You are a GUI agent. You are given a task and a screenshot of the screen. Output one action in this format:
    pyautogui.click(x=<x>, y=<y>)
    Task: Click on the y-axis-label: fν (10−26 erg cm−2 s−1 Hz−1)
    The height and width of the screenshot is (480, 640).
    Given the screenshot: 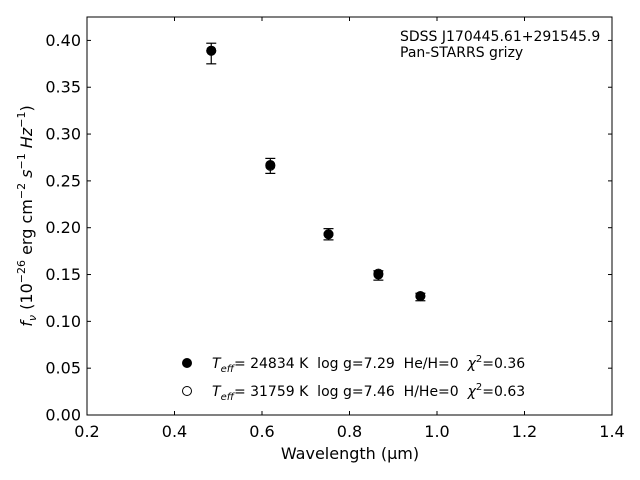 What is the action you would take?
    pyautogui.click(x=27, y=215)
    